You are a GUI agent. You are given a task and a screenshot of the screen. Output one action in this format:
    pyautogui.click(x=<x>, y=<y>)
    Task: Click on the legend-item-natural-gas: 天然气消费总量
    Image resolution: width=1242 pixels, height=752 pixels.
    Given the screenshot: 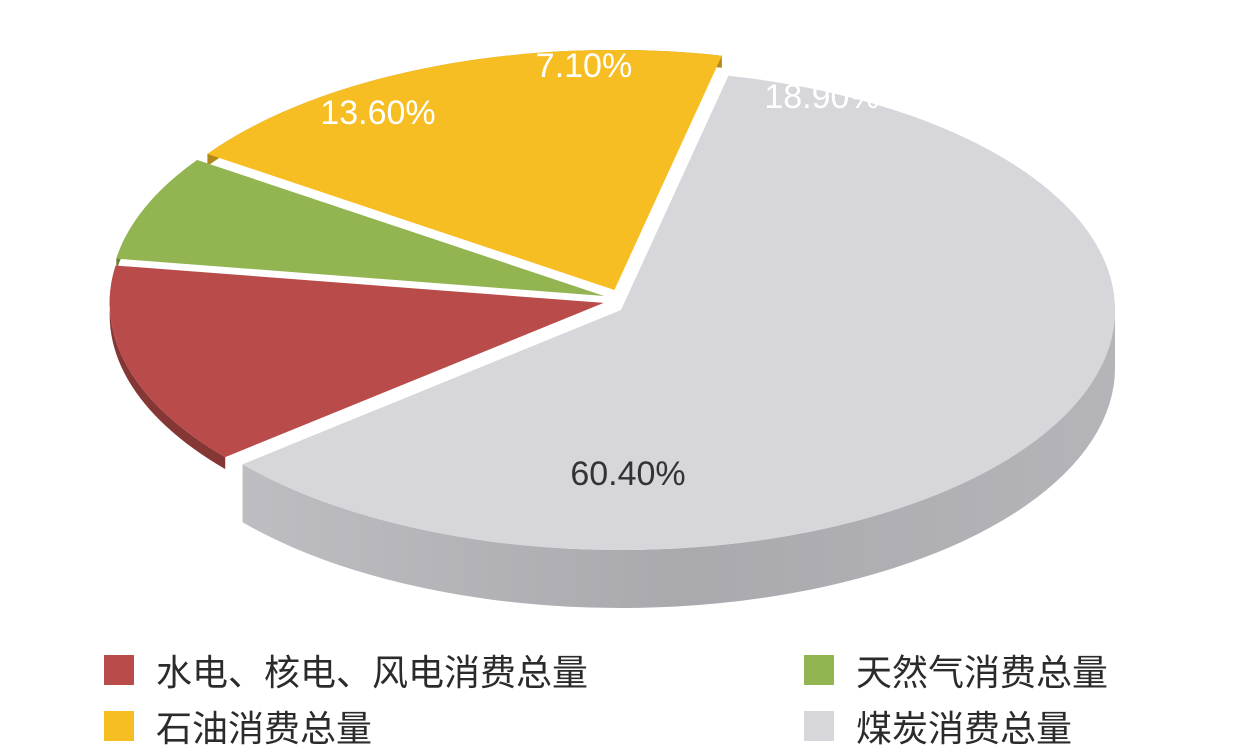 What is the action you would take?
    pyautogui.click(x=956, y=670)
    